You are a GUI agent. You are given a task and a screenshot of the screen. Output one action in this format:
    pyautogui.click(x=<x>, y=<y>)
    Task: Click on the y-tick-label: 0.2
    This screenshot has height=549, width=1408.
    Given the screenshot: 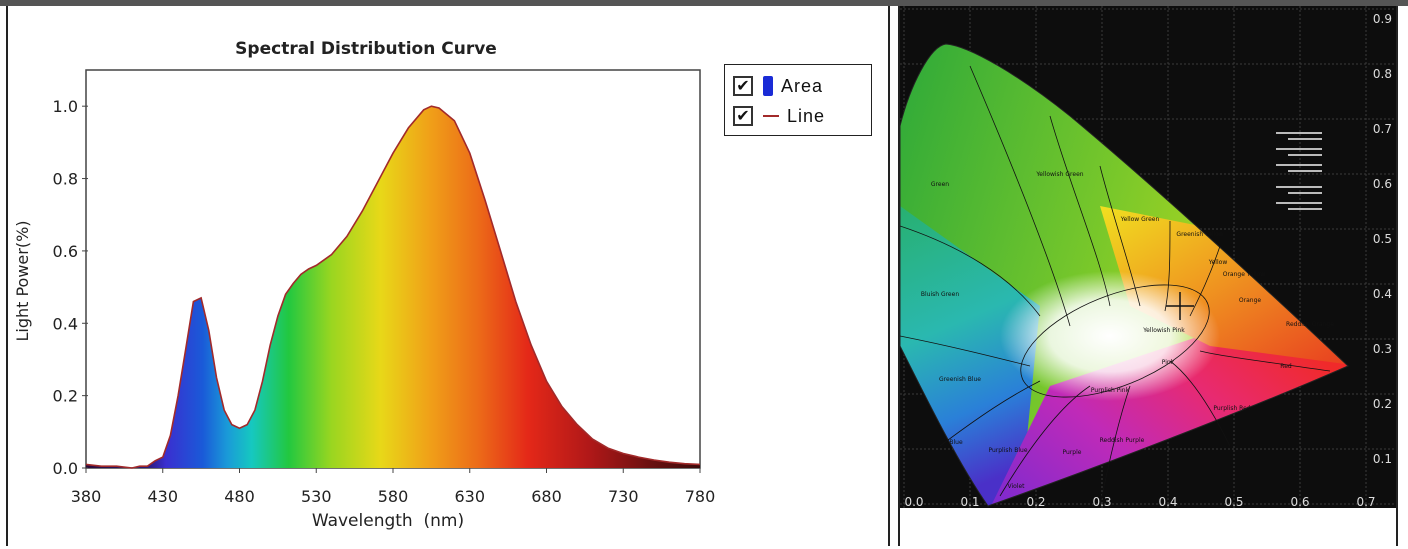 What is the action you would take?
    pyautogui.click(x=65, y=396)
    